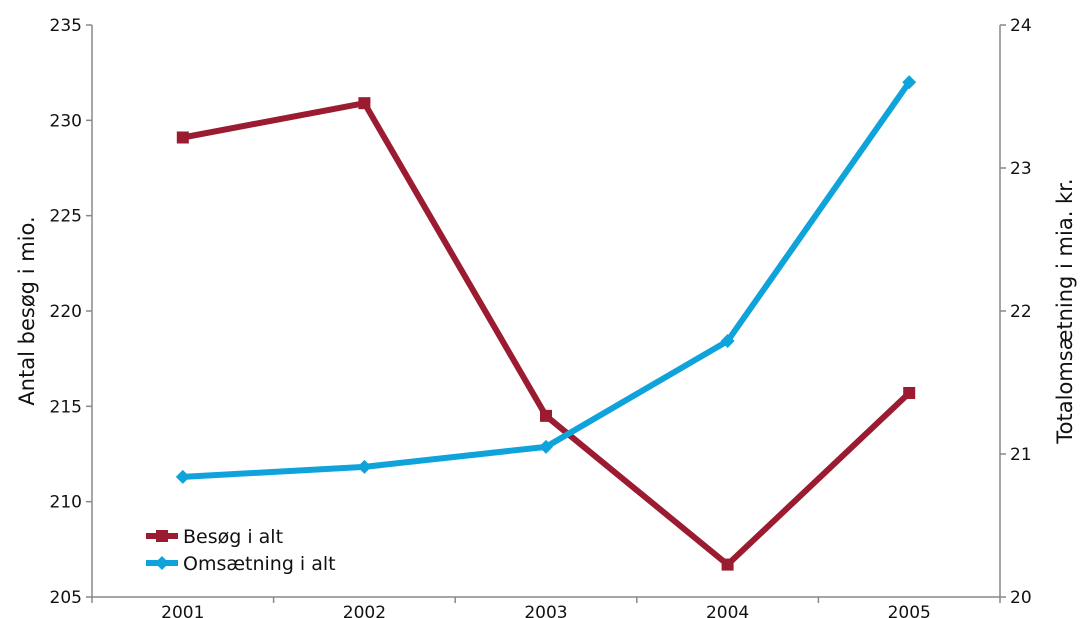 This screenshot has width=1080, height=618. What do you see at coordinates (1021, 169) in the screenshot?
I see `right-tick-label: 23` at bounding box center [1021, 169].